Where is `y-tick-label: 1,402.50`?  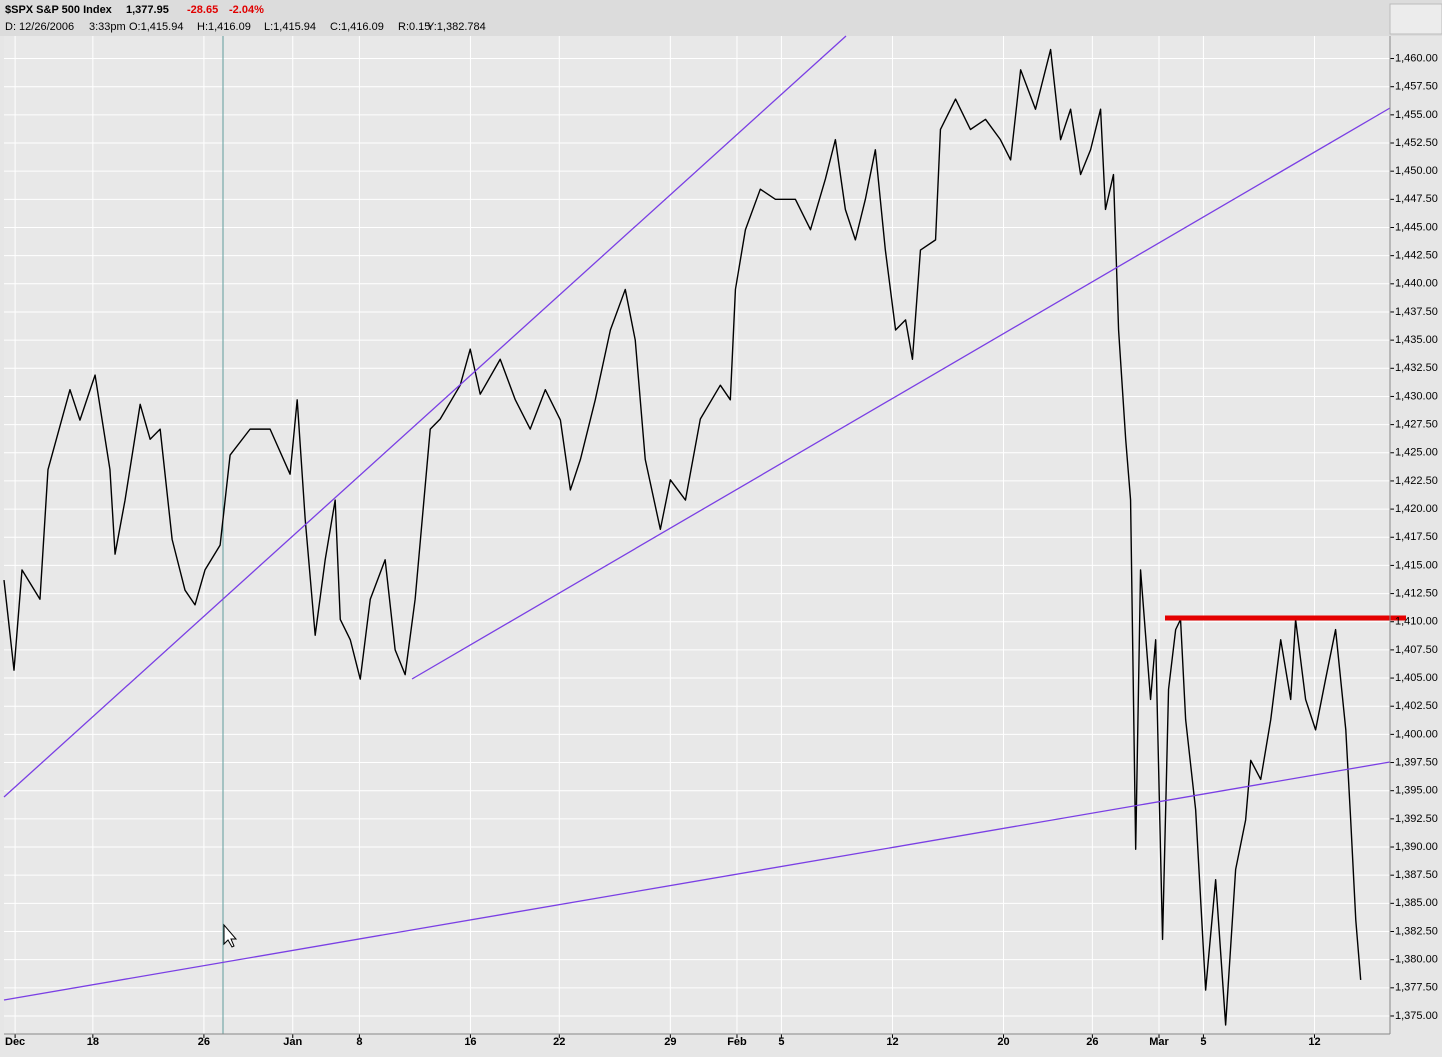 y-tick-label: 1,402.50 is located at coordinates (1416, 706).